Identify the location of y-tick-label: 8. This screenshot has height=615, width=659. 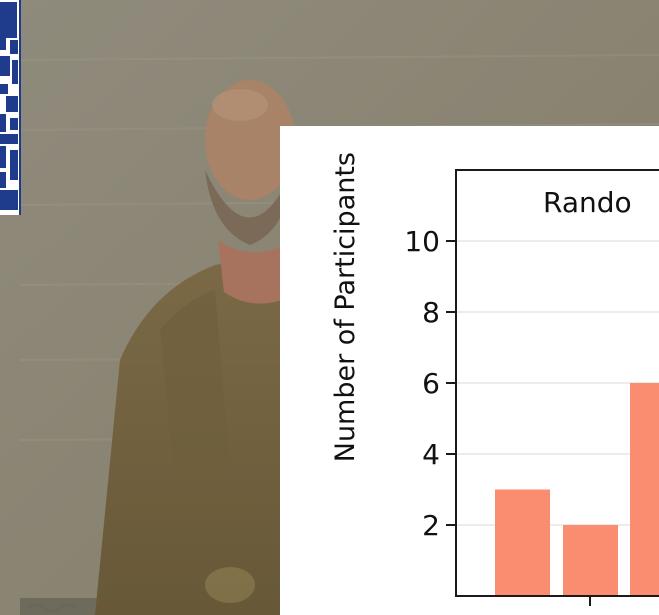
(431, 312).